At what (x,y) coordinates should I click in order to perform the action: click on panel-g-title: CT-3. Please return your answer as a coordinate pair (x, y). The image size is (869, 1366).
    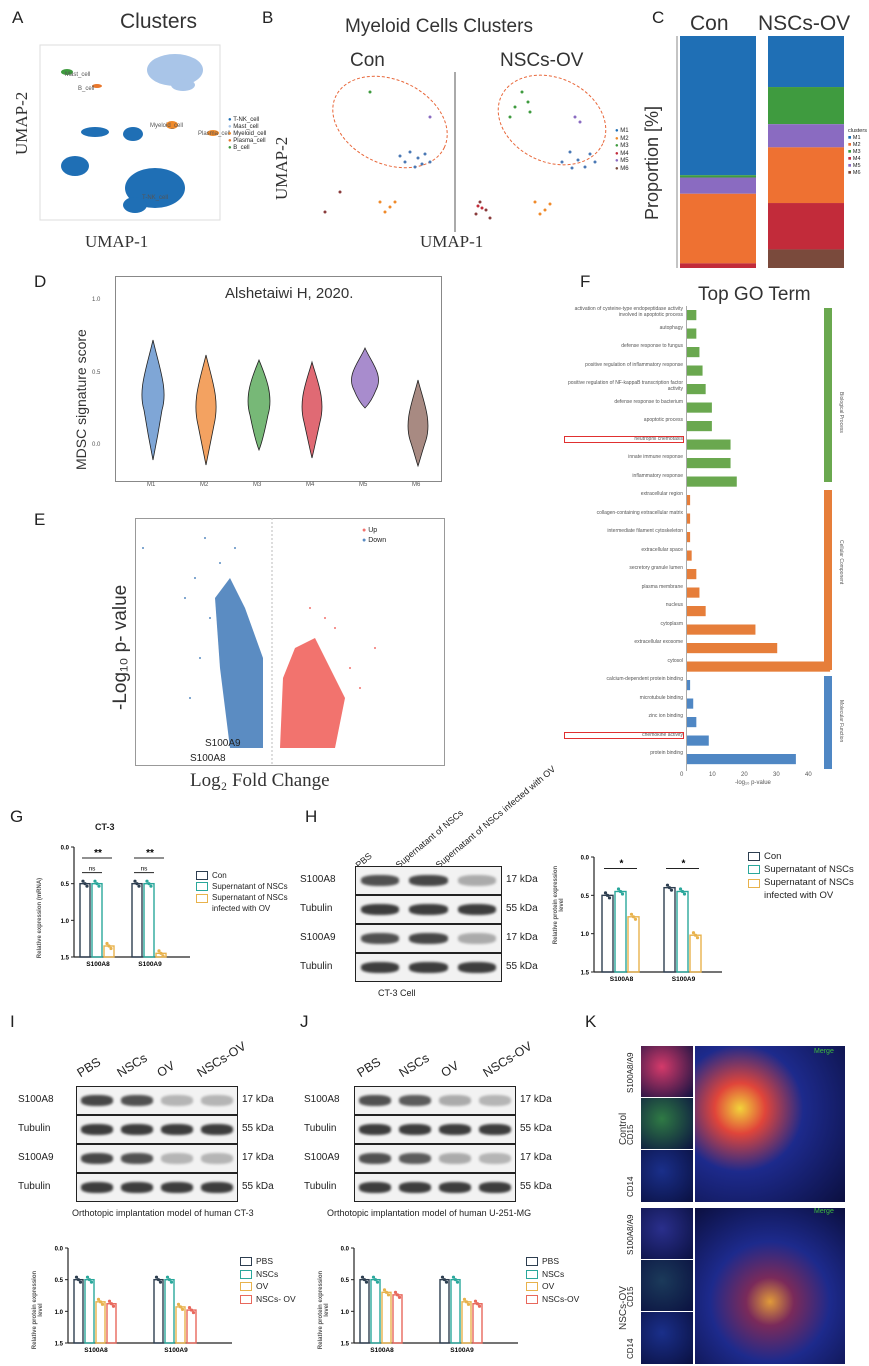
    Looking at the image, I should click on (105, 827).